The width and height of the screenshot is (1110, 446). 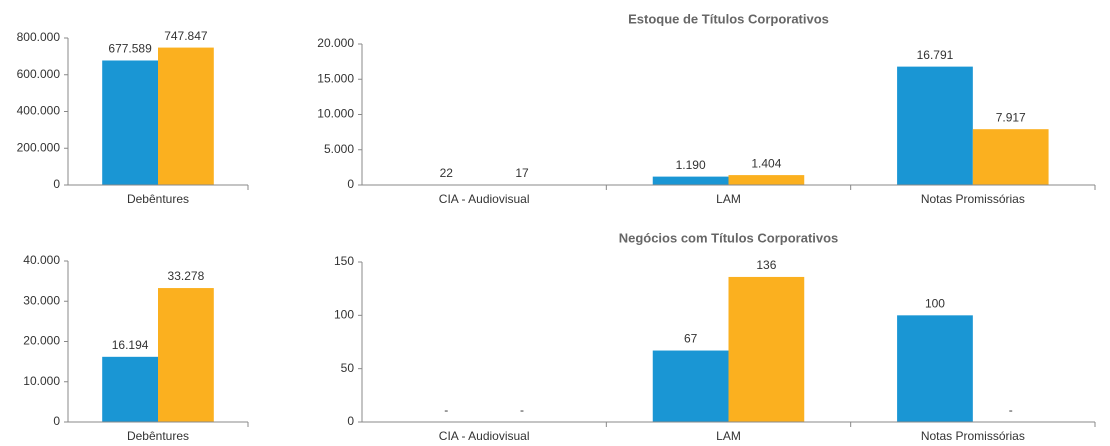 I want to click on y-tick-label: 400.000, so click(x=39, y=111).